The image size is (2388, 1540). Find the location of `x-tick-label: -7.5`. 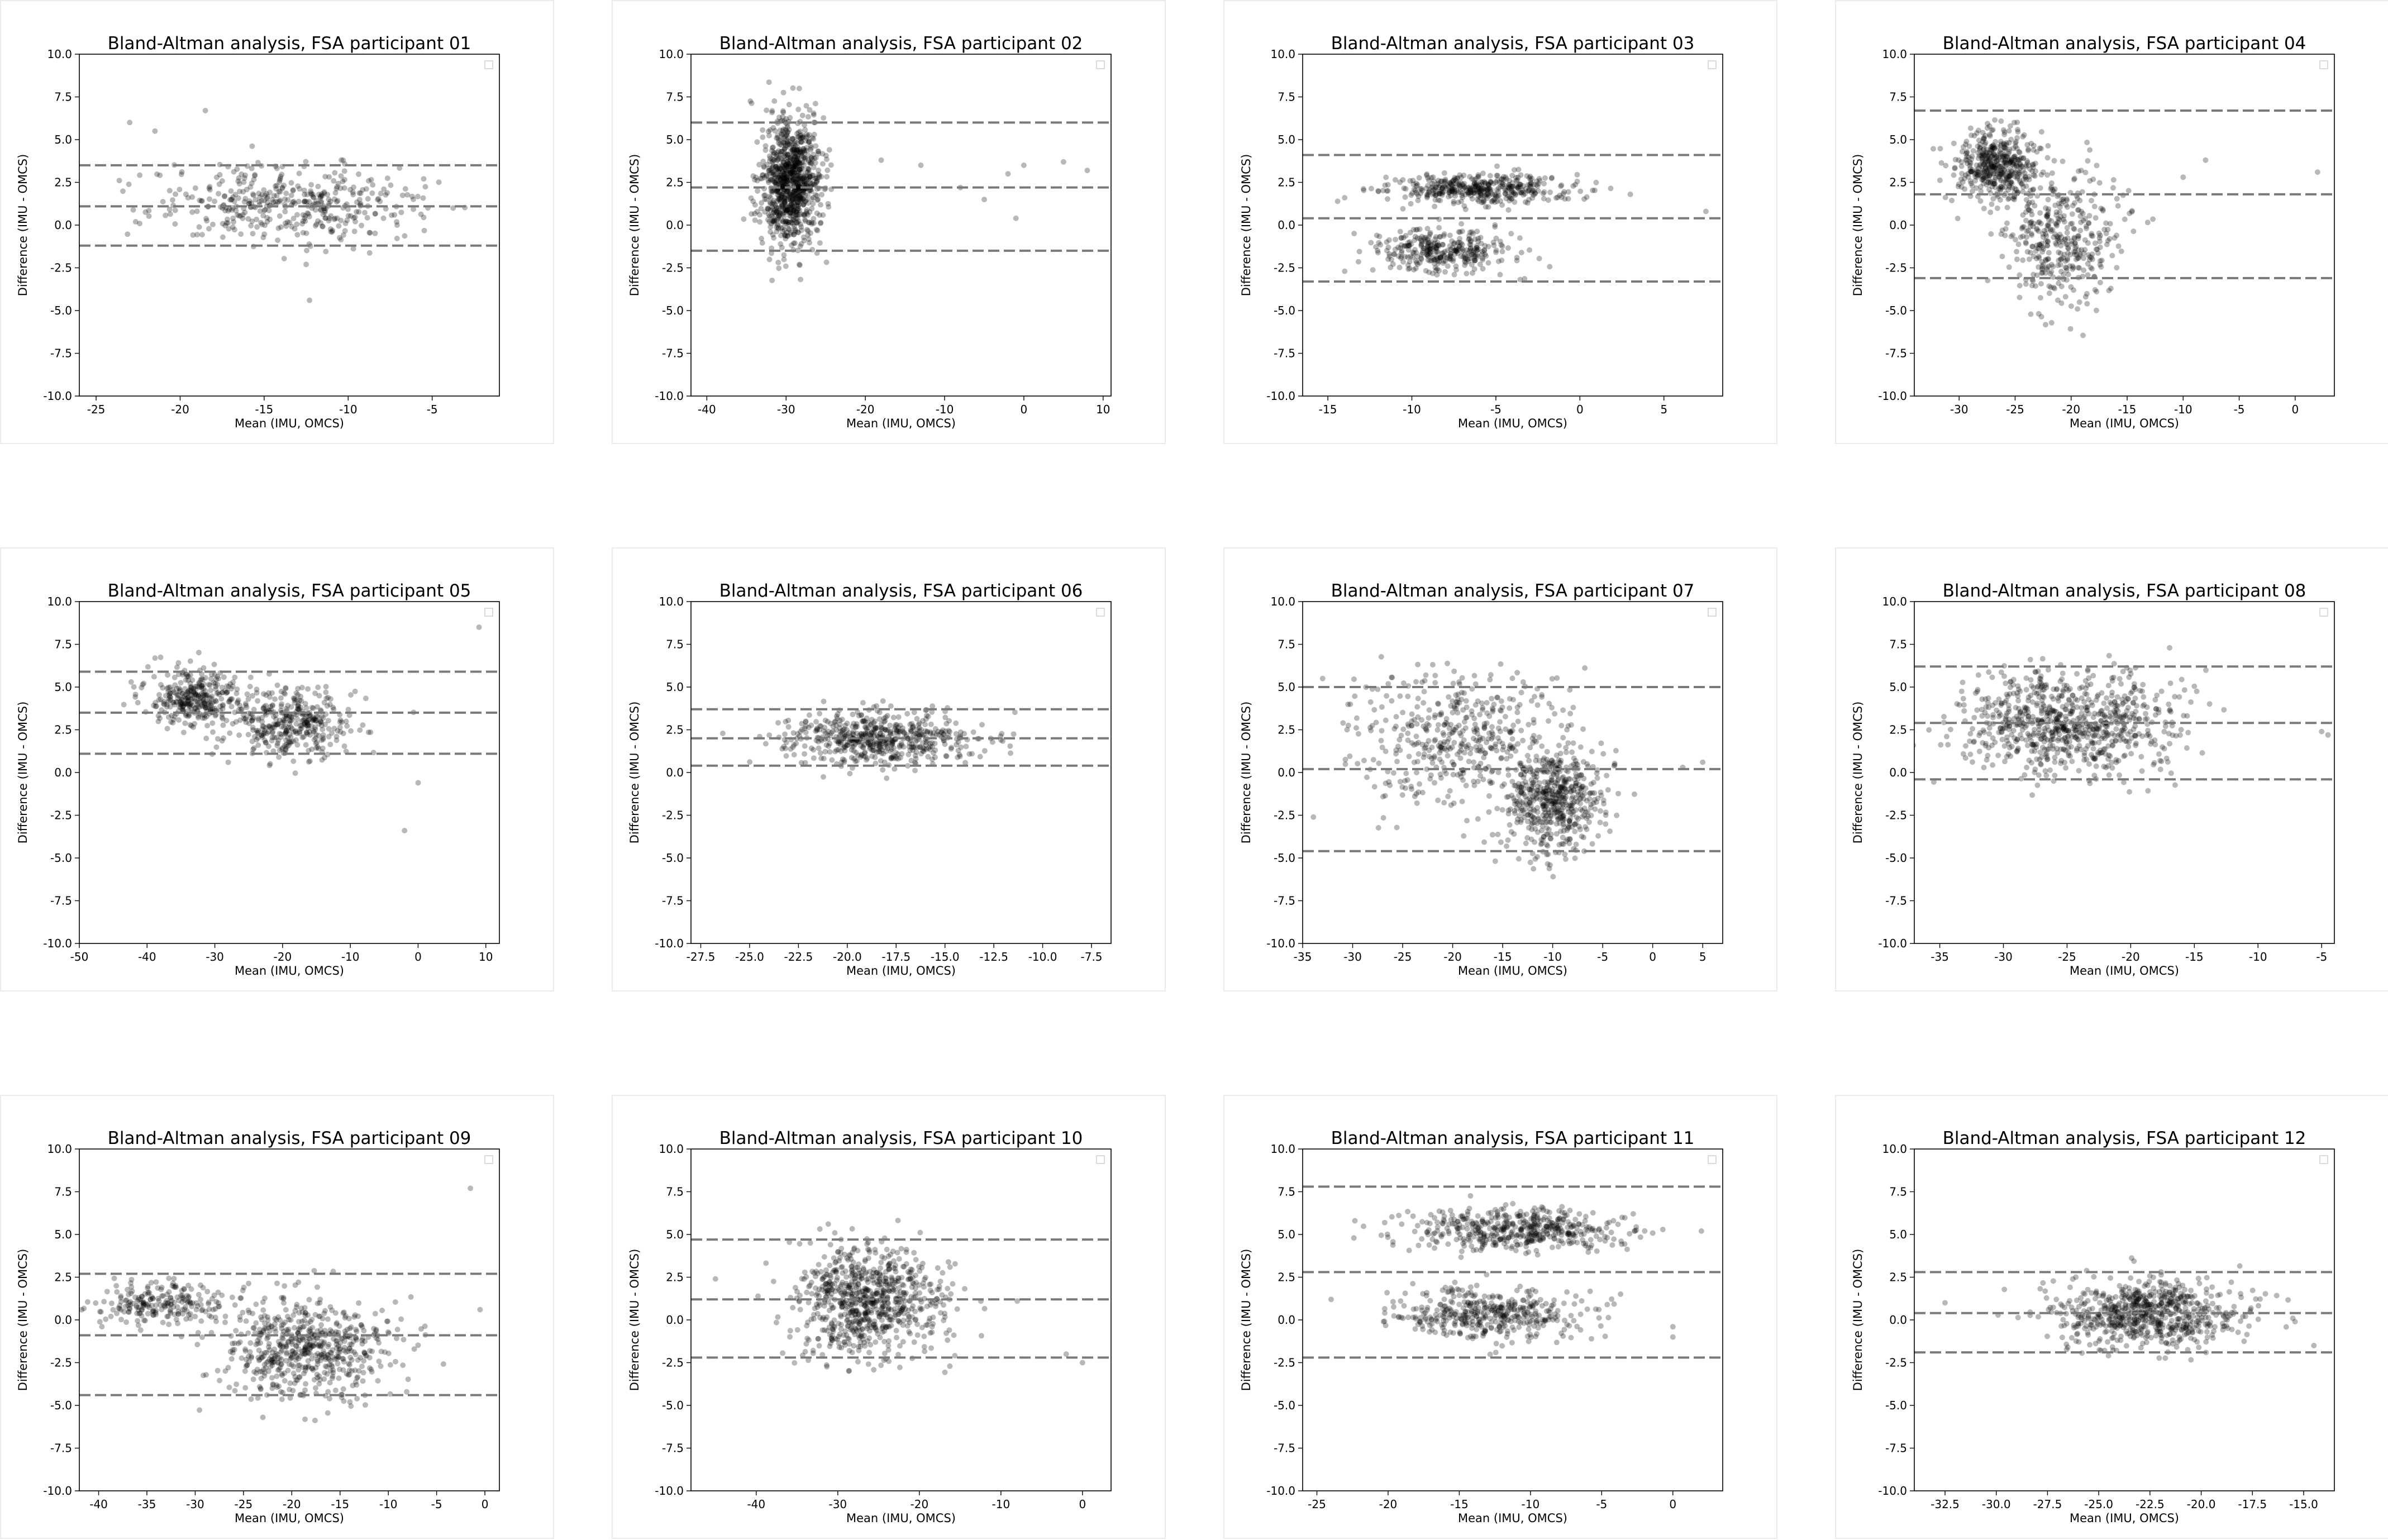

x-tick-label: -7.5 is located at coordinates (1092, 957).